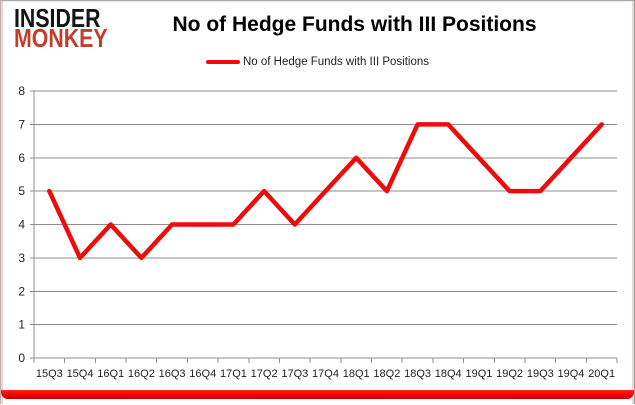 This screenshot has width=635, height=405. I want to click on y-tick-label: 0, so click(21, 358).